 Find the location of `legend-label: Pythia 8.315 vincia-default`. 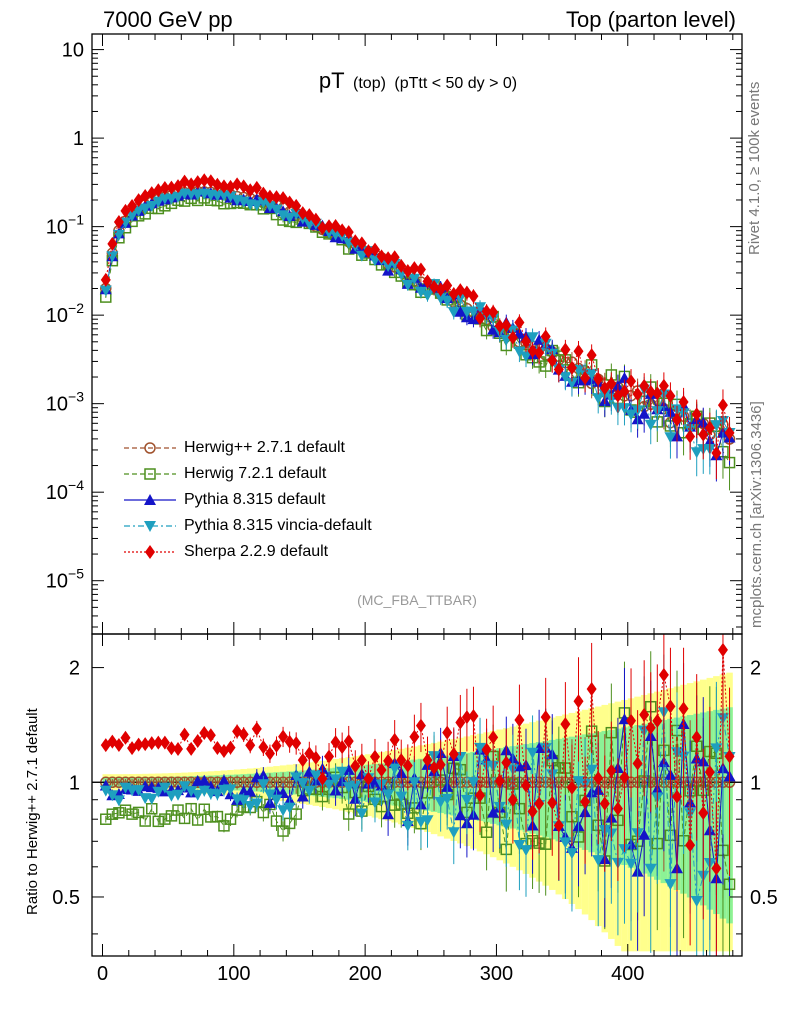

legend-label: Pythia 8.315 vincia-default is located at coordinates (278, 525).